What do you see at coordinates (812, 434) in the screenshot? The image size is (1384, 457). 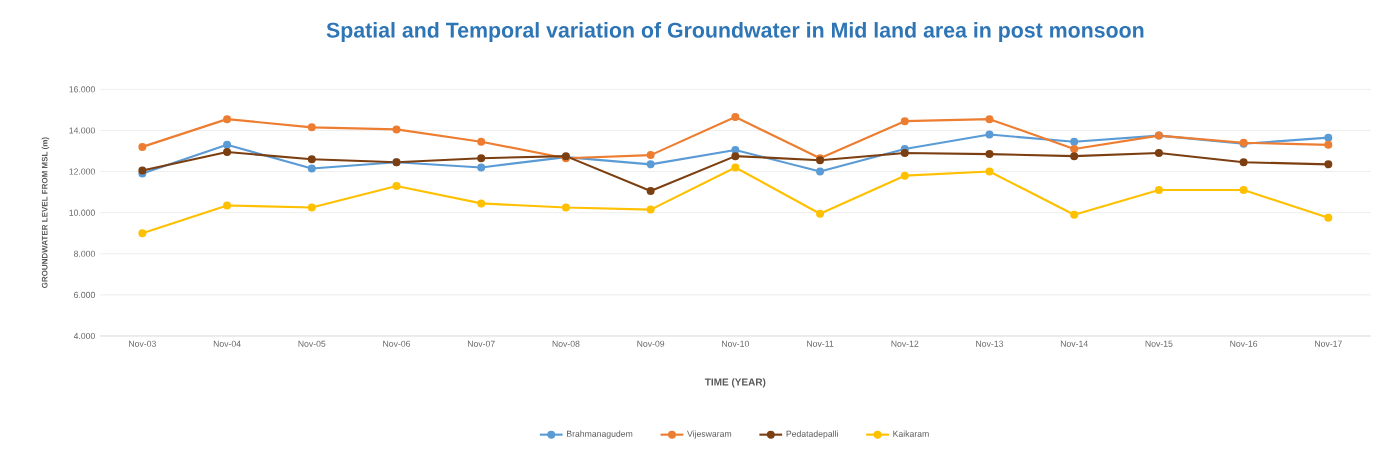 I see `legend-label: Pedatadepalli` at bounding box center [812, 434].